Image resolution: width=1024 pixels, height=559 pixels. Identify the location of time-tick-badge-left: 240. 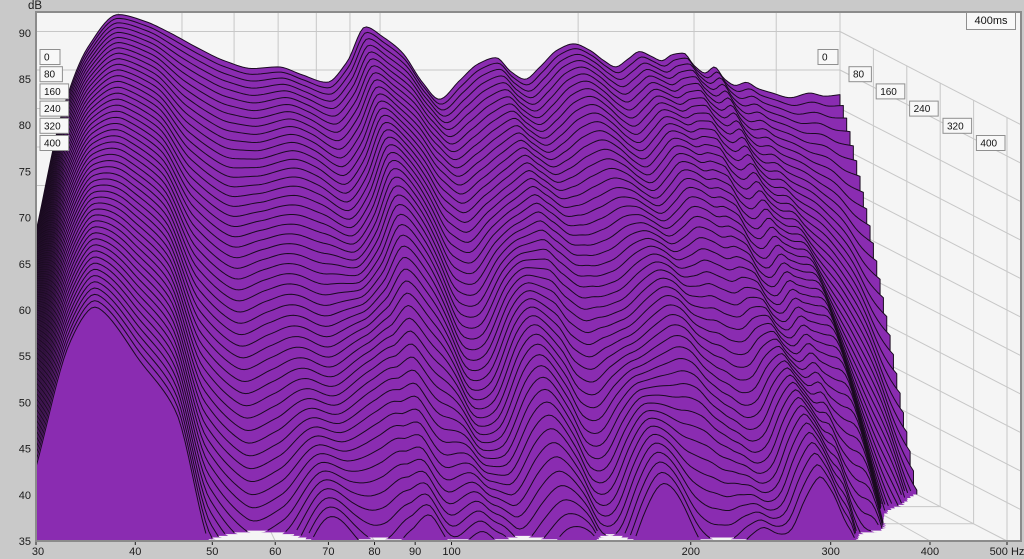
(52, 109).